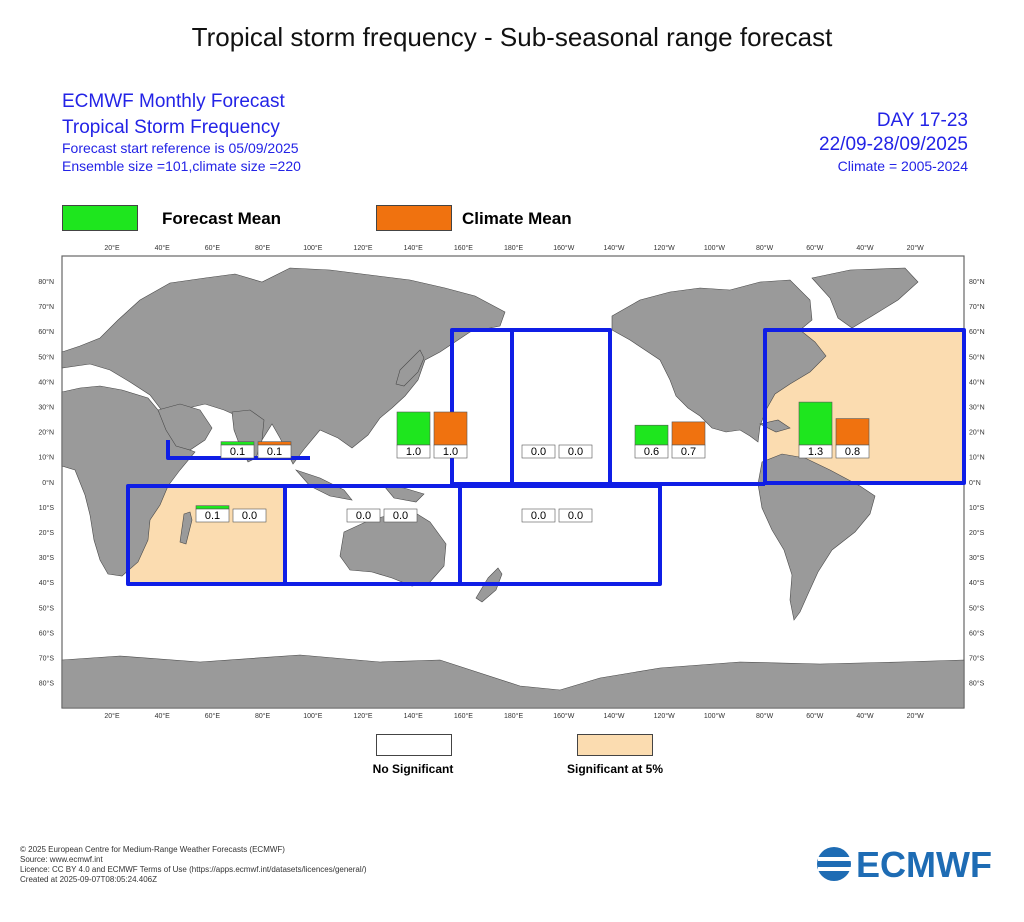 The height and width of the screenshot is (922, 1024). What do you see at coordinates (88, 879) in the screenshot?
I see `credits-created-at: Created at 2025-09-07T08:05:24.406Z` at bounding box center [88, 879].